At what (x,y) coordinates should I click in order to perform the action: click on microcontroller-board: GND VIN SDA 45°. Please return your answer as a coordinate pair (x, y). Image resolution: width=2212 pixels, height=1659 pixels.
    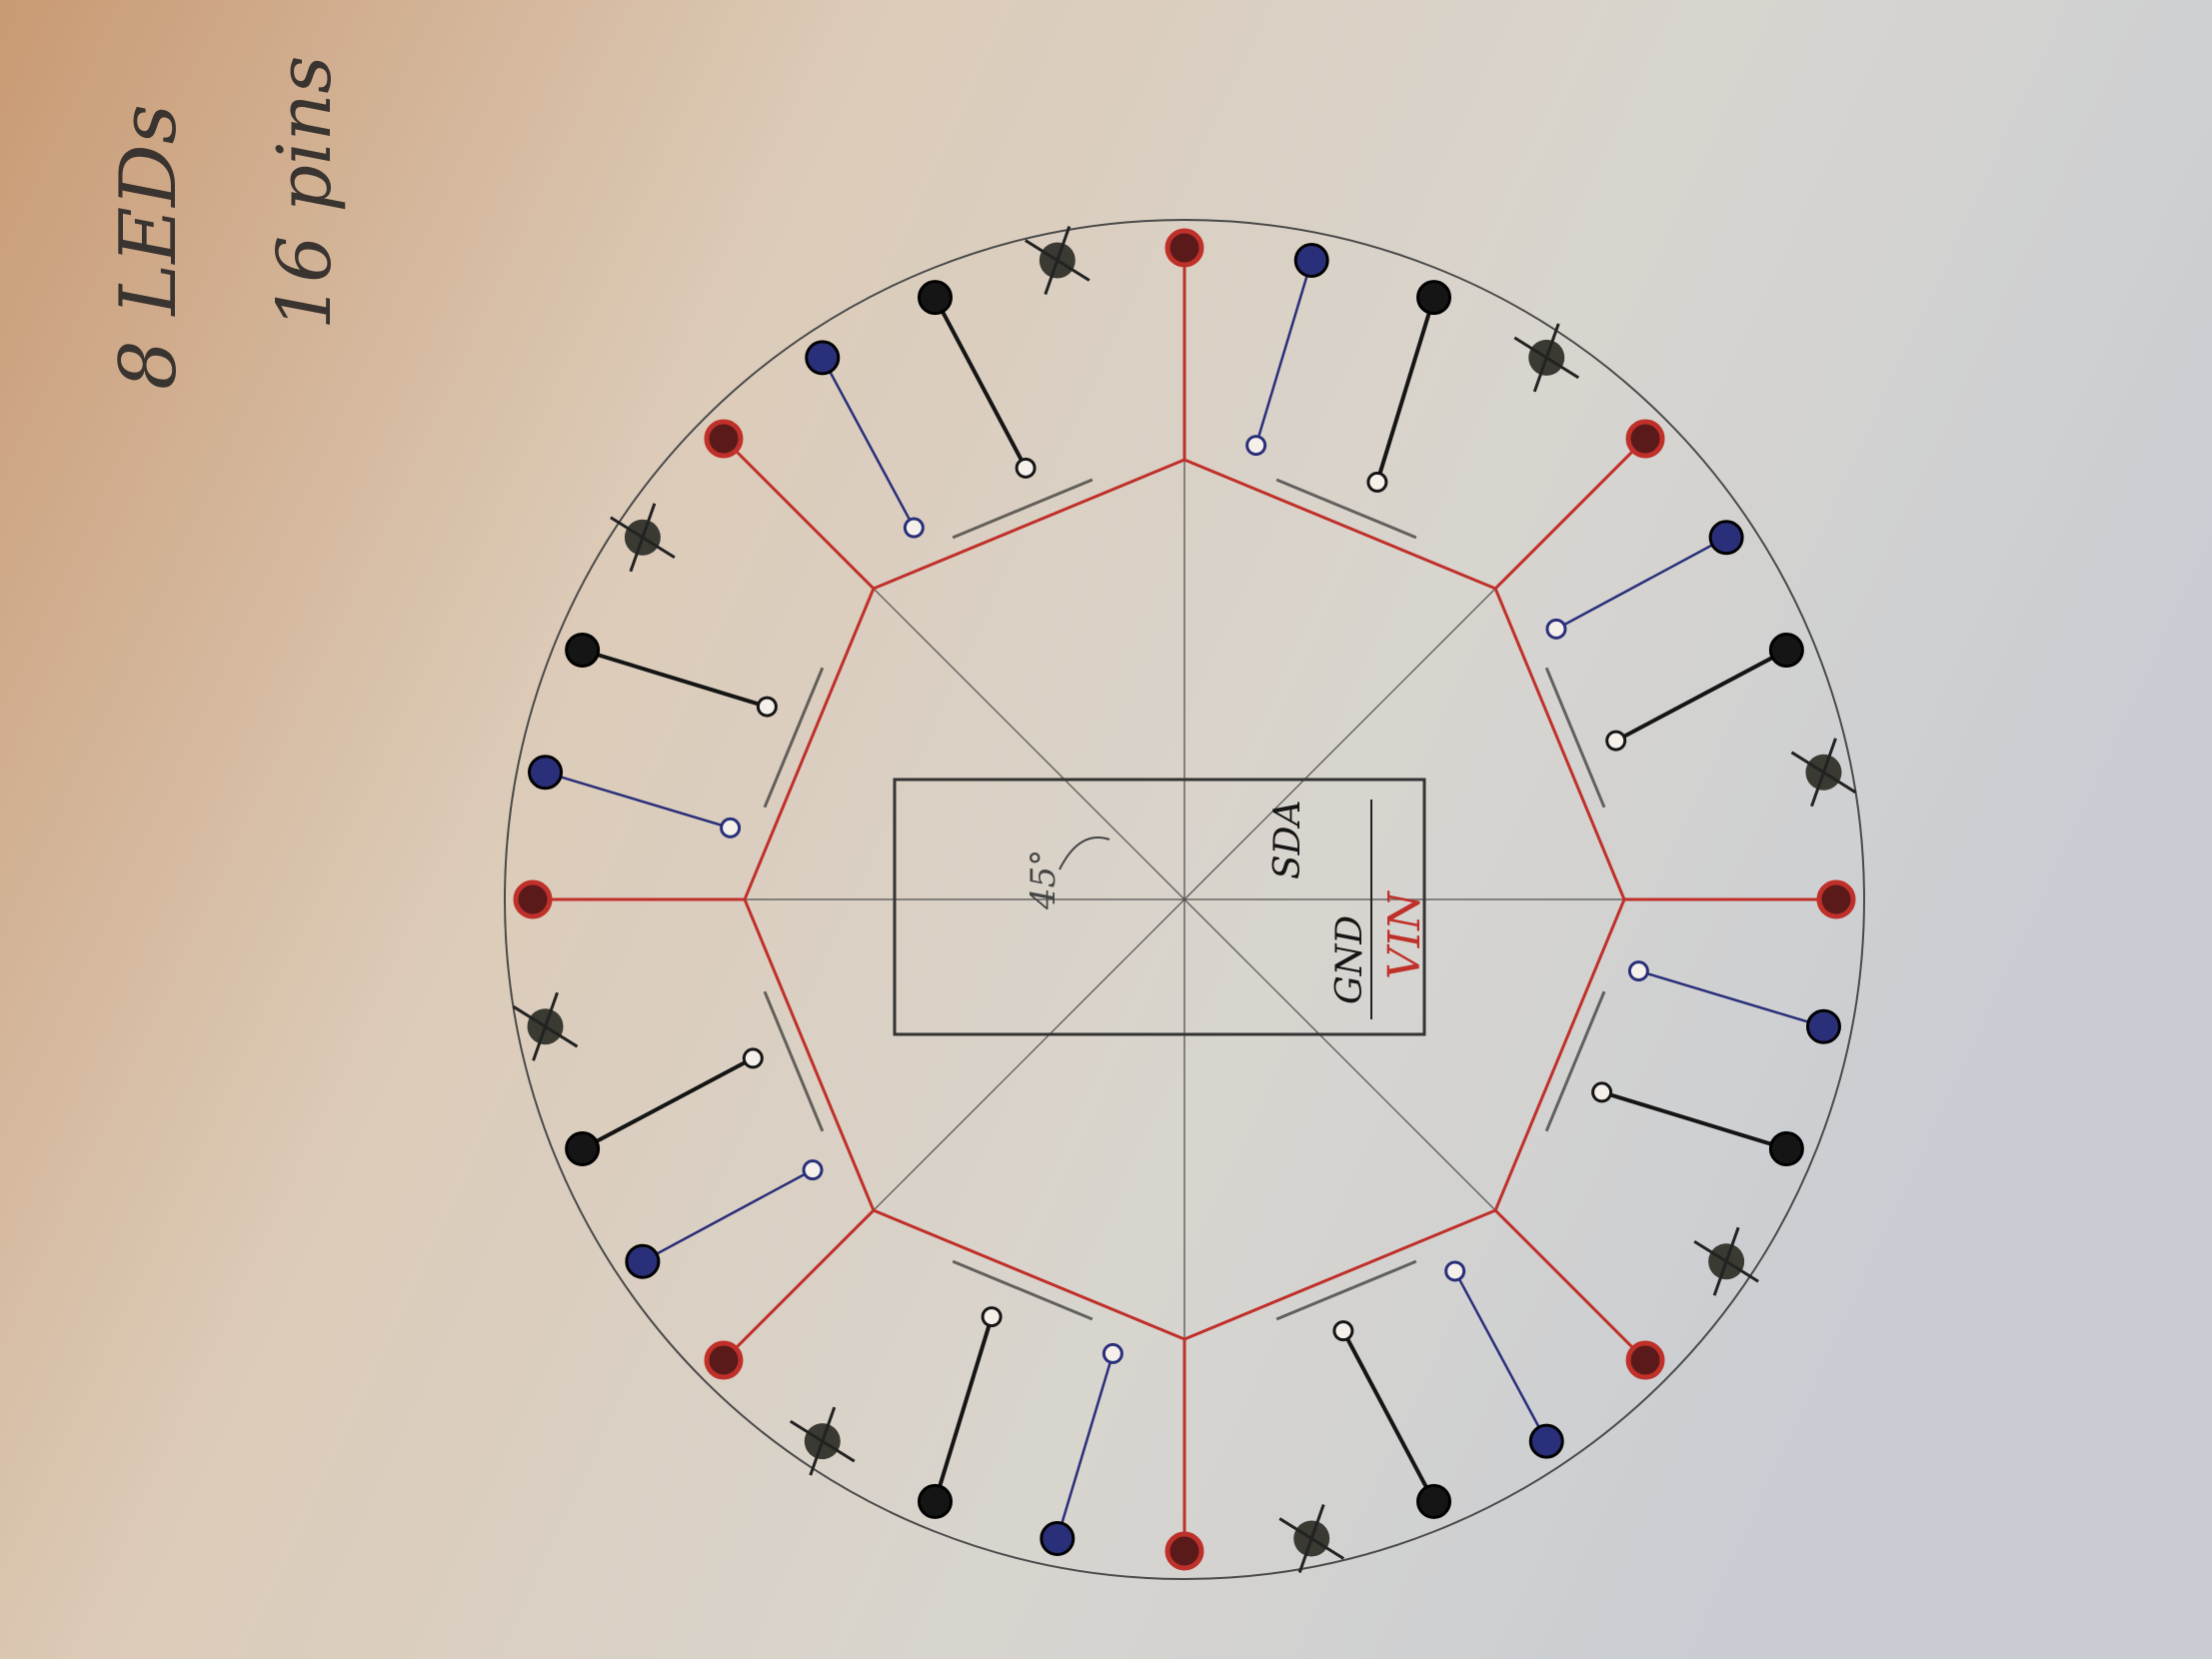
    Looking at the image, I should click on (1162, 907).